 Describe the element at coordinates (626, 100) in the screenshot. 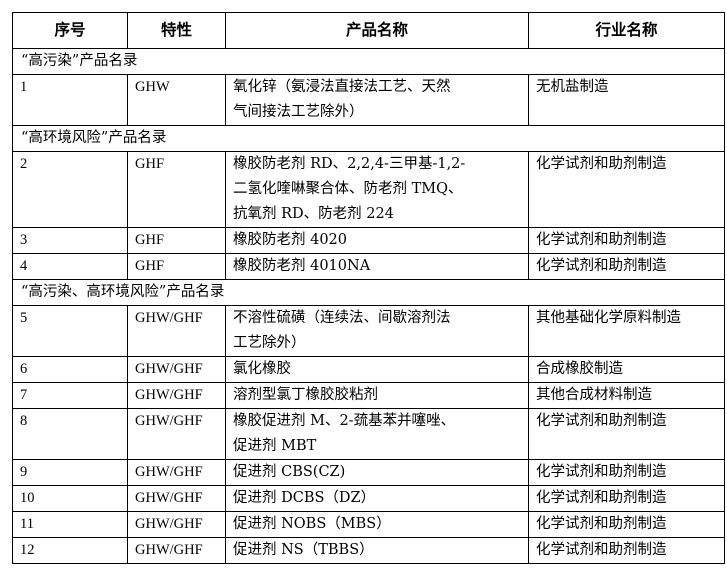

I see `cell-industry-name: 无机盐制造` at that location.